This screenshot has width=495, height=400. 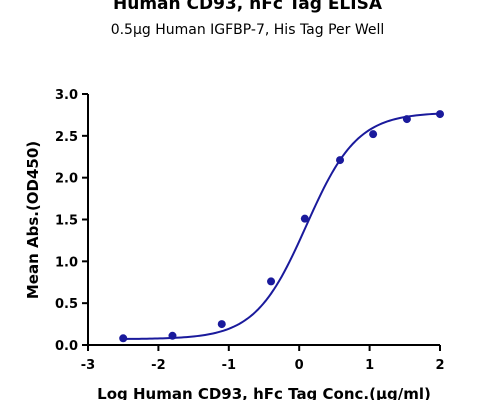 What do you see at coordinates (158, 365) in the screenshot?
I see `x-tick-label: -2` at bounding box center [158, 365].